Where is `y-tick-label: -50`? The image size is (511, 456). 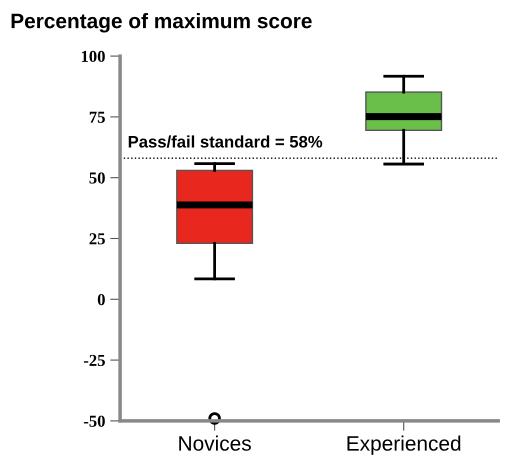 y-tick-label: -50 is located at coordinates (94, 421).